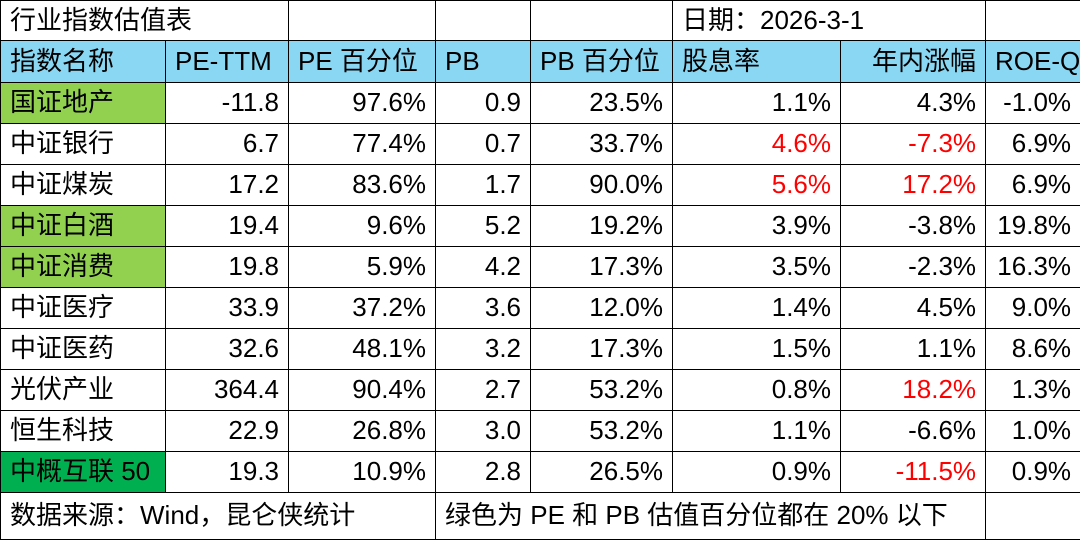 The height and width of the screenshot is (540, 1080). I want to click on cell-pe-ttm: 364.4, so click(227, 390).